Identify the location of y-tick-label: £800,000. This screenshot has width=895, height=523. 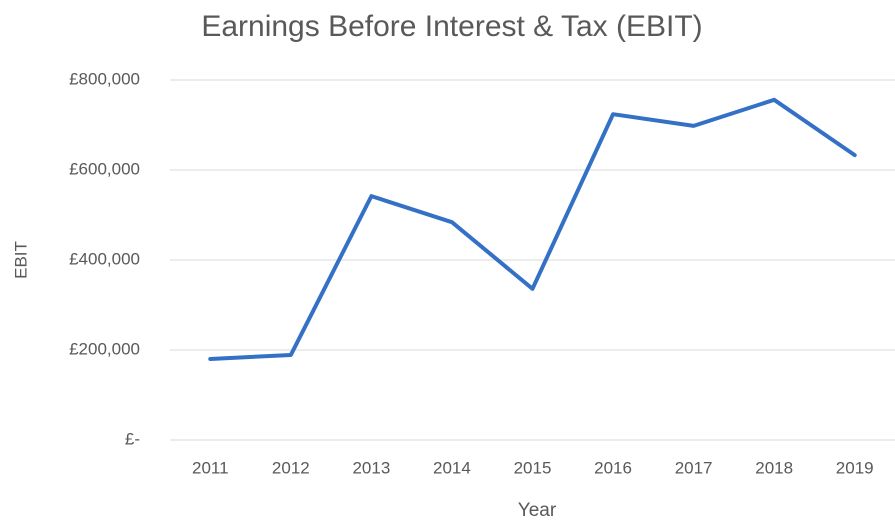
(104, 78).